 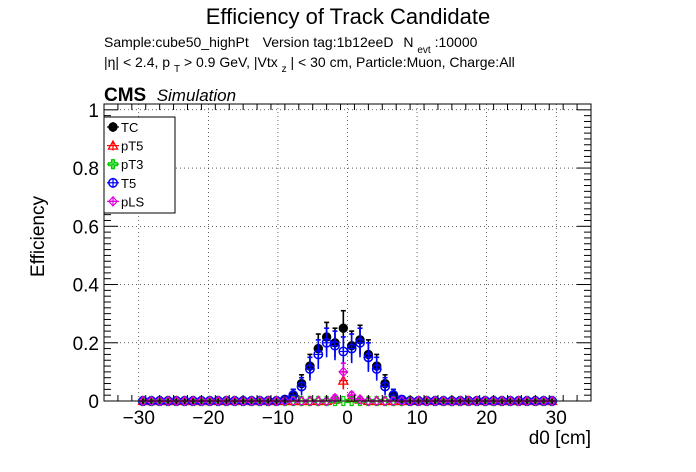 What do you see at coordinates (208, 418) in the screenshot?
I see `x-tick-label-1: −20` at bounding box center [208, 418].